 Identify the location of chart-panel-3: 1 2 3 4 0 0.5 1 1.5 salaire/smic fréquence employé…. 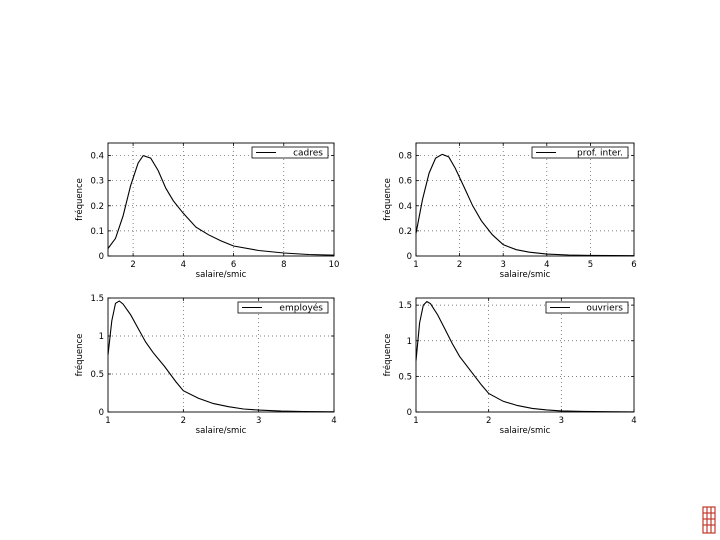
(205, 365).